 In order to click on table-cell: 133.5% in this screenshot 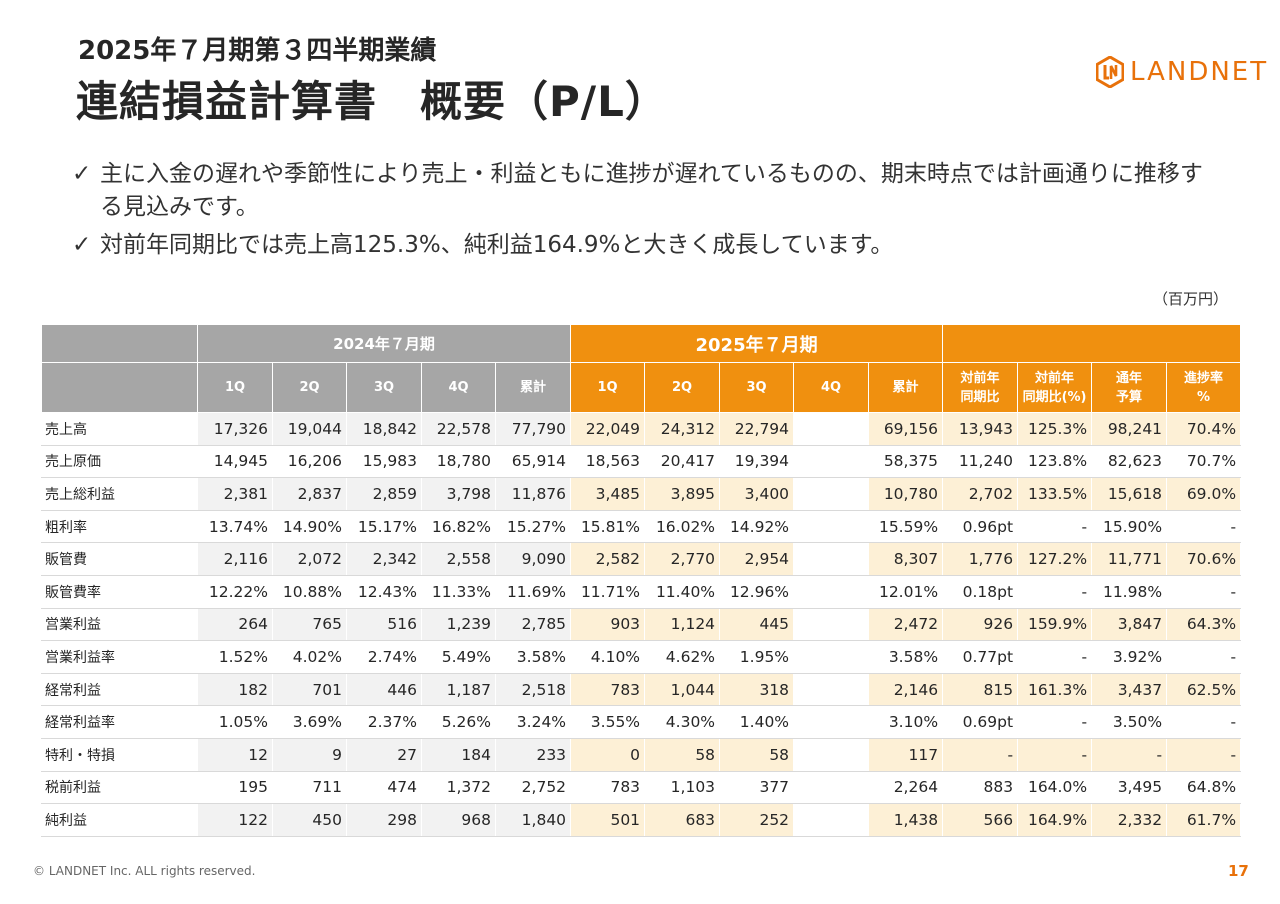, I will do `click(1055, 494)`.